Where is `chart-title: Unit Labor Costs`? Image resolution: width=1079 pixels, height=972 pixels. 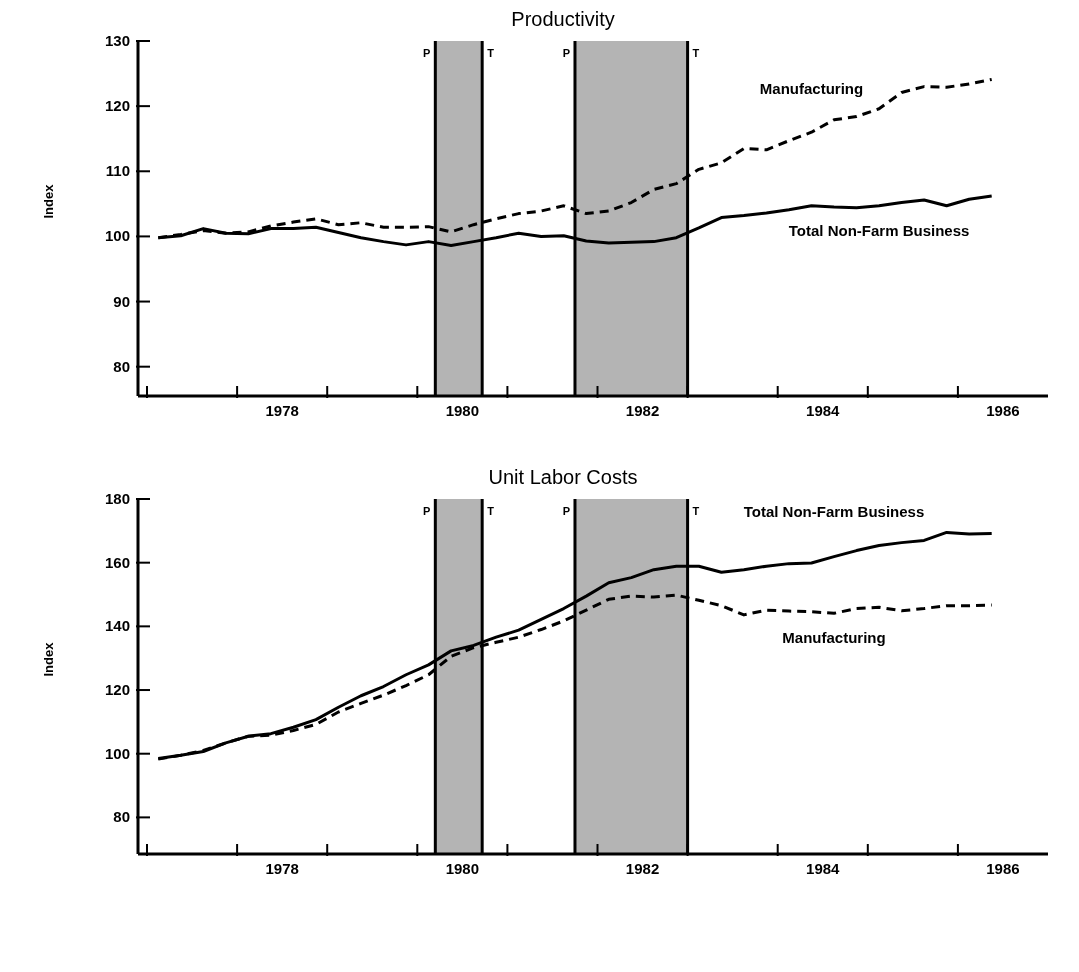
chart-title: Unit Labor Costs is located at coordinates (563, 477).